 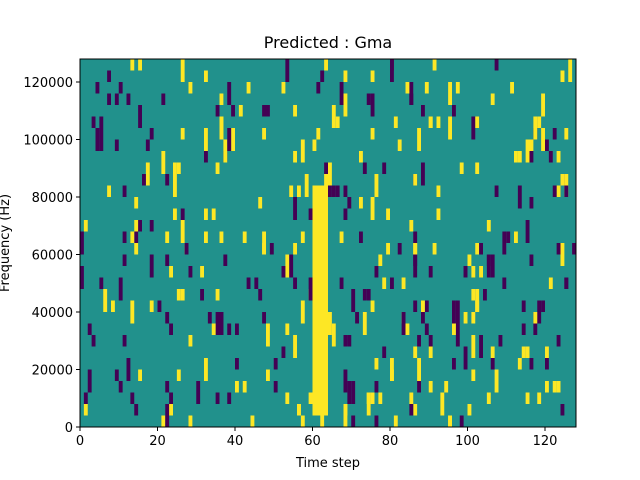 I want to click on dense-band, so click(x=320, y=300).